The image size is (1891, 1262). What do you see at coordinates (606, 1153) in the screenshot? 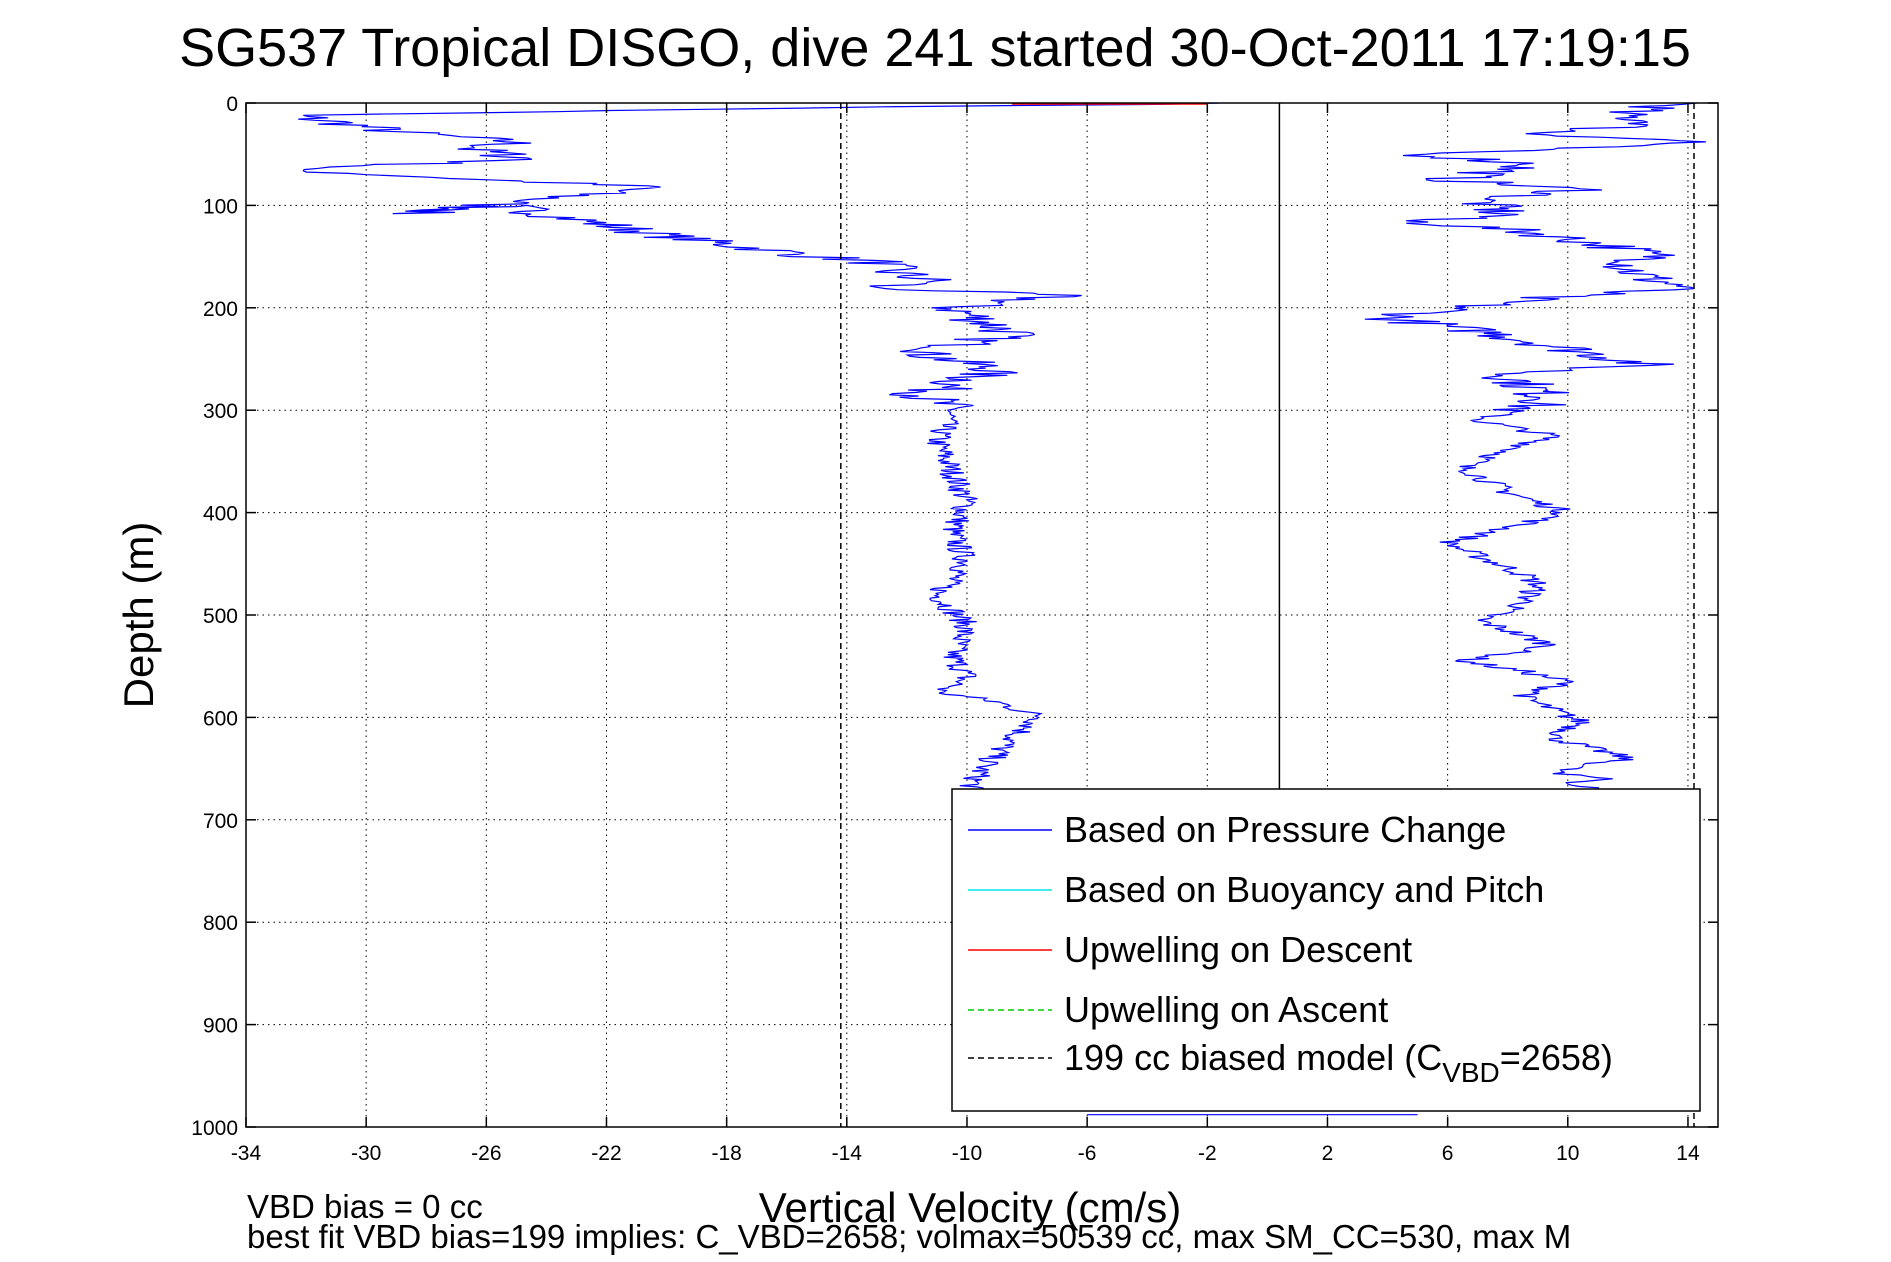
I see `x-tick-label: -22` at bounding box center [606, 1153].